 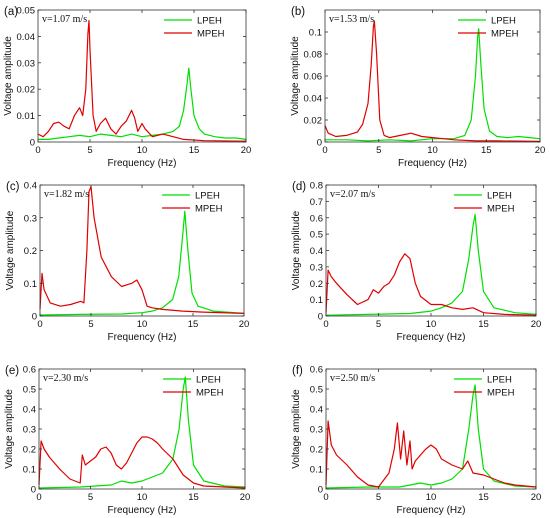 What do you see at coordinates (64, 19) in the screenshot?
I see `velocity-annotation: v=1.07 m/s` at bounding box center [64, 19].